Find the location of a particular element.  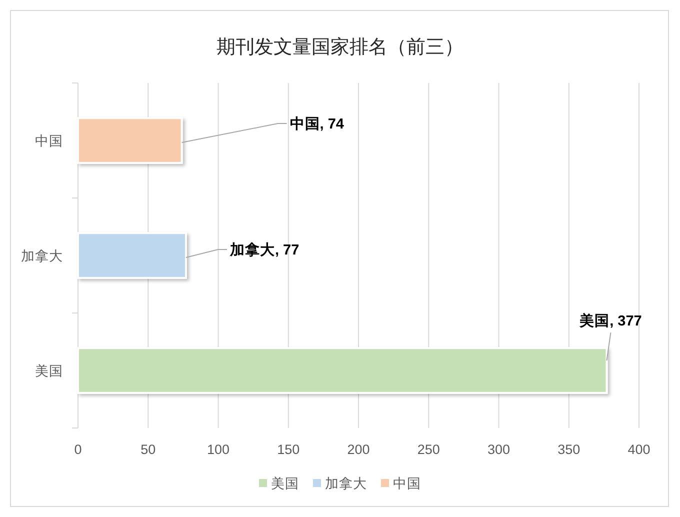

x-tick-label: 400 is located at coordinates (639, 449).